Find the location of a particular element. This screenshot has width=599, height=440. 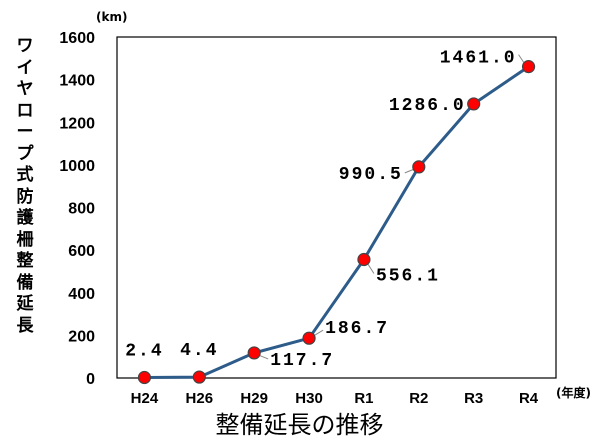

x-tick-label: H24 is located at coordinates (145, 398).